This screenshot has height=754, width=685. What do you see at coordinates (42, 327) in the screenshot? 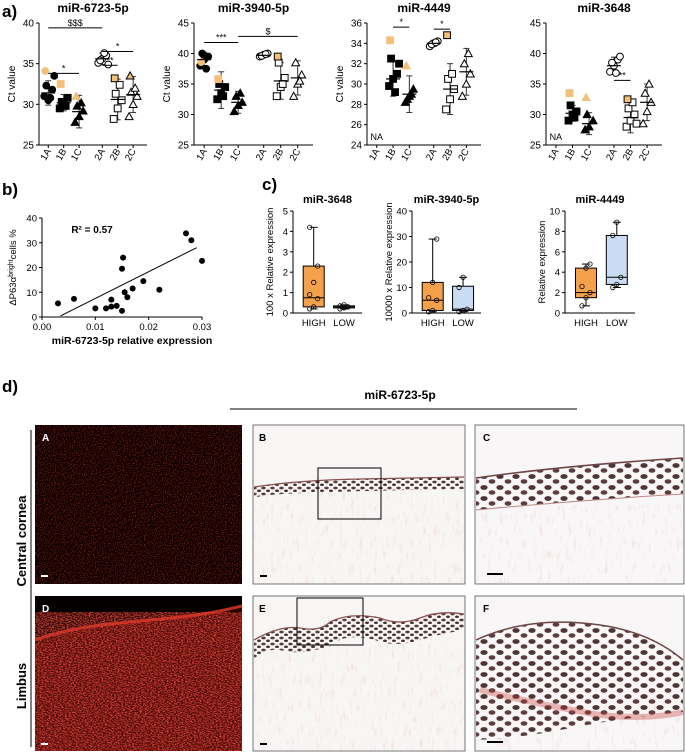
I see `x-tick-label: 0.00` at bounding box center [42, 327].